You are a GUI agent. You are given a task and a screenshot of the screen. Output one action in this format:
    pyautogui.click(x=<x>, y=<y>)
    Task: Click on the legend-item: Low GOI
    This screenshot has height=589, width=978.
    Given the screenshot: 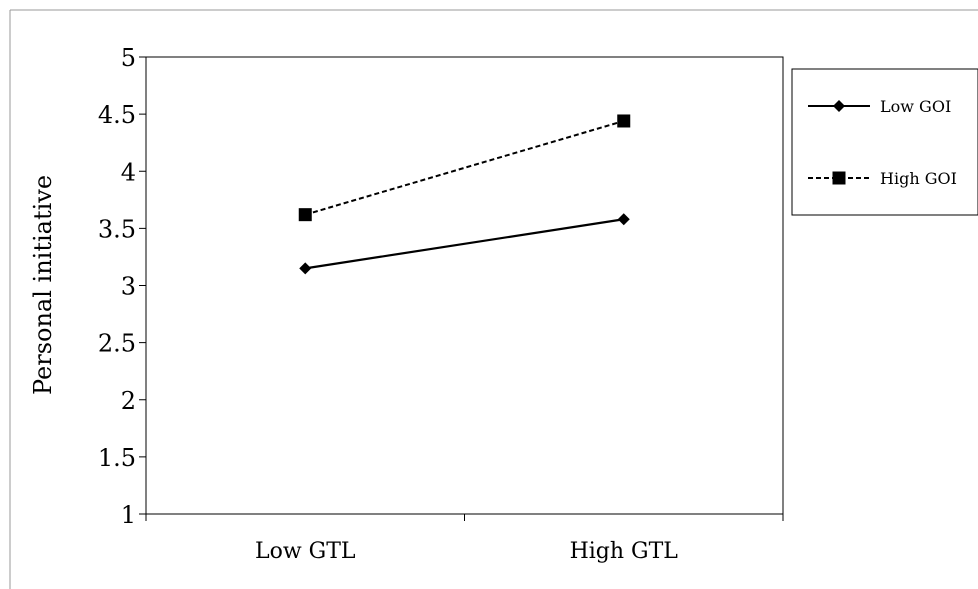 What is the action you would take?
    pyautogui.click(x=879, y=106)
    